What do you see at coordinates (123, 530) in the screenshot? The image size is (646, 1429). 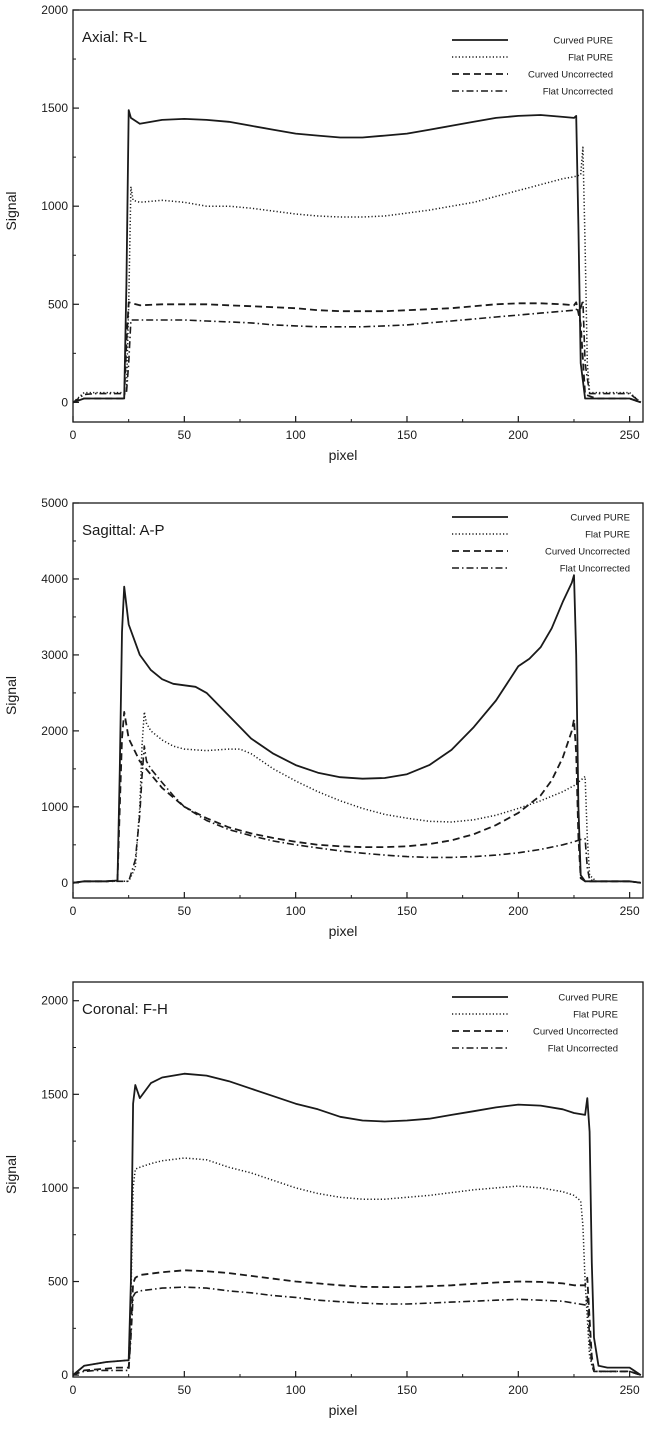 I see `panel-title: Sagittal: A-P` at bounding box center [123, 530].